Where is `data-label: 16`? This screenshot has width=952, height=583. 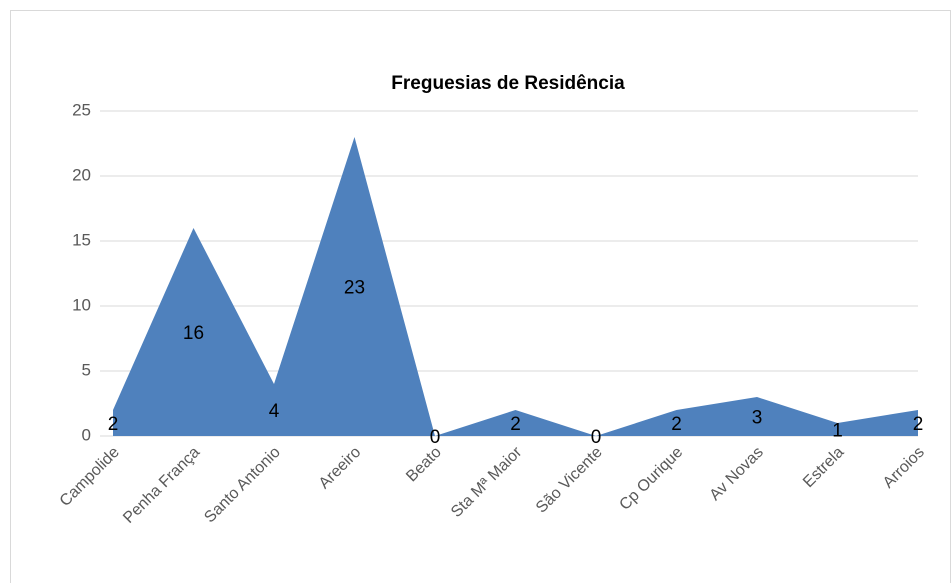 data-label: 16 is located at coordinates (193, 333).